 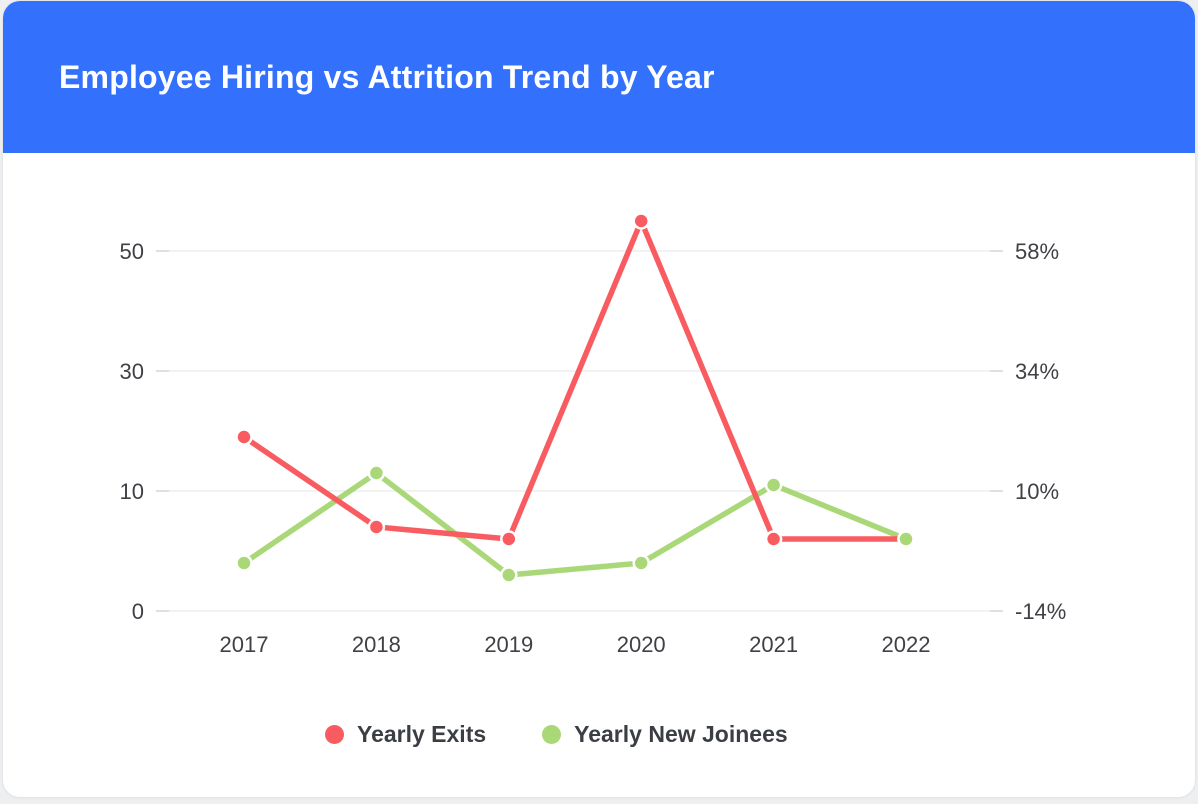 I want to click on legend-item-yearly-new-joinees: Yearly New Joinees, so click(x=665, y=734).